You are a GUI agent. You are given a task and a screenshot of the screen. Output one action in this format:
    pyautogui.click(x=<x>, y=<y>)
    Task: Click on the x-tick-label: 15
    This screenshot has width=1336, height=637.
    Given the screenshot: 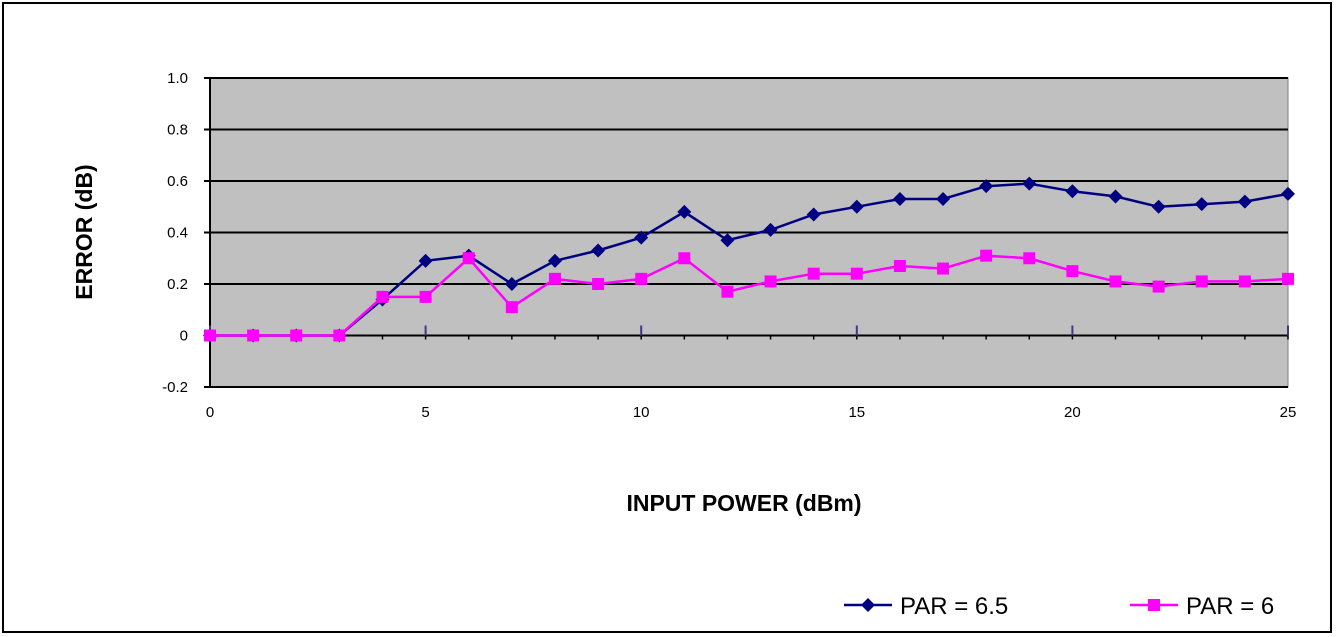 What is the action you would take?
    pyautogui.click(x=856, y=412)
    